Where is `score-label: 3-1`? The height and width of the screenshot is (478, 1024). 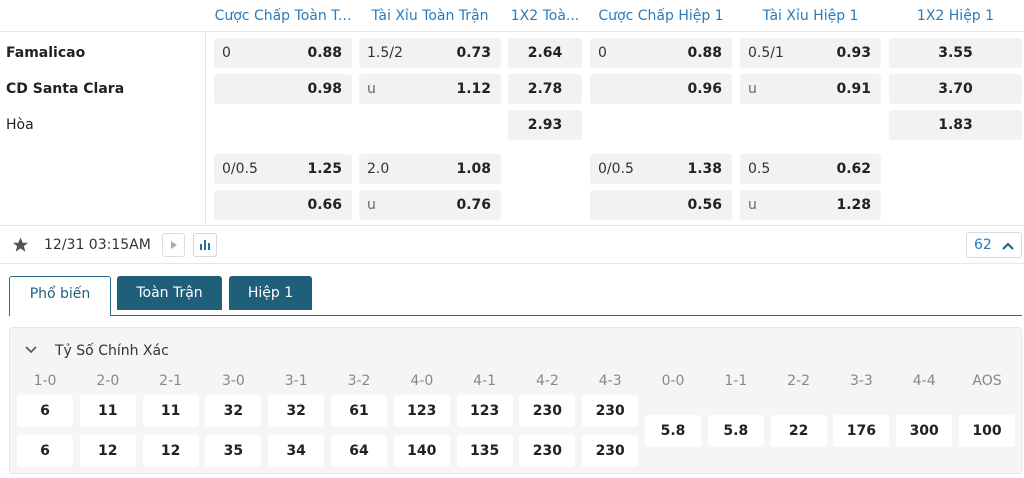 score-label: 3-1 is located at coordinates (296, 381).